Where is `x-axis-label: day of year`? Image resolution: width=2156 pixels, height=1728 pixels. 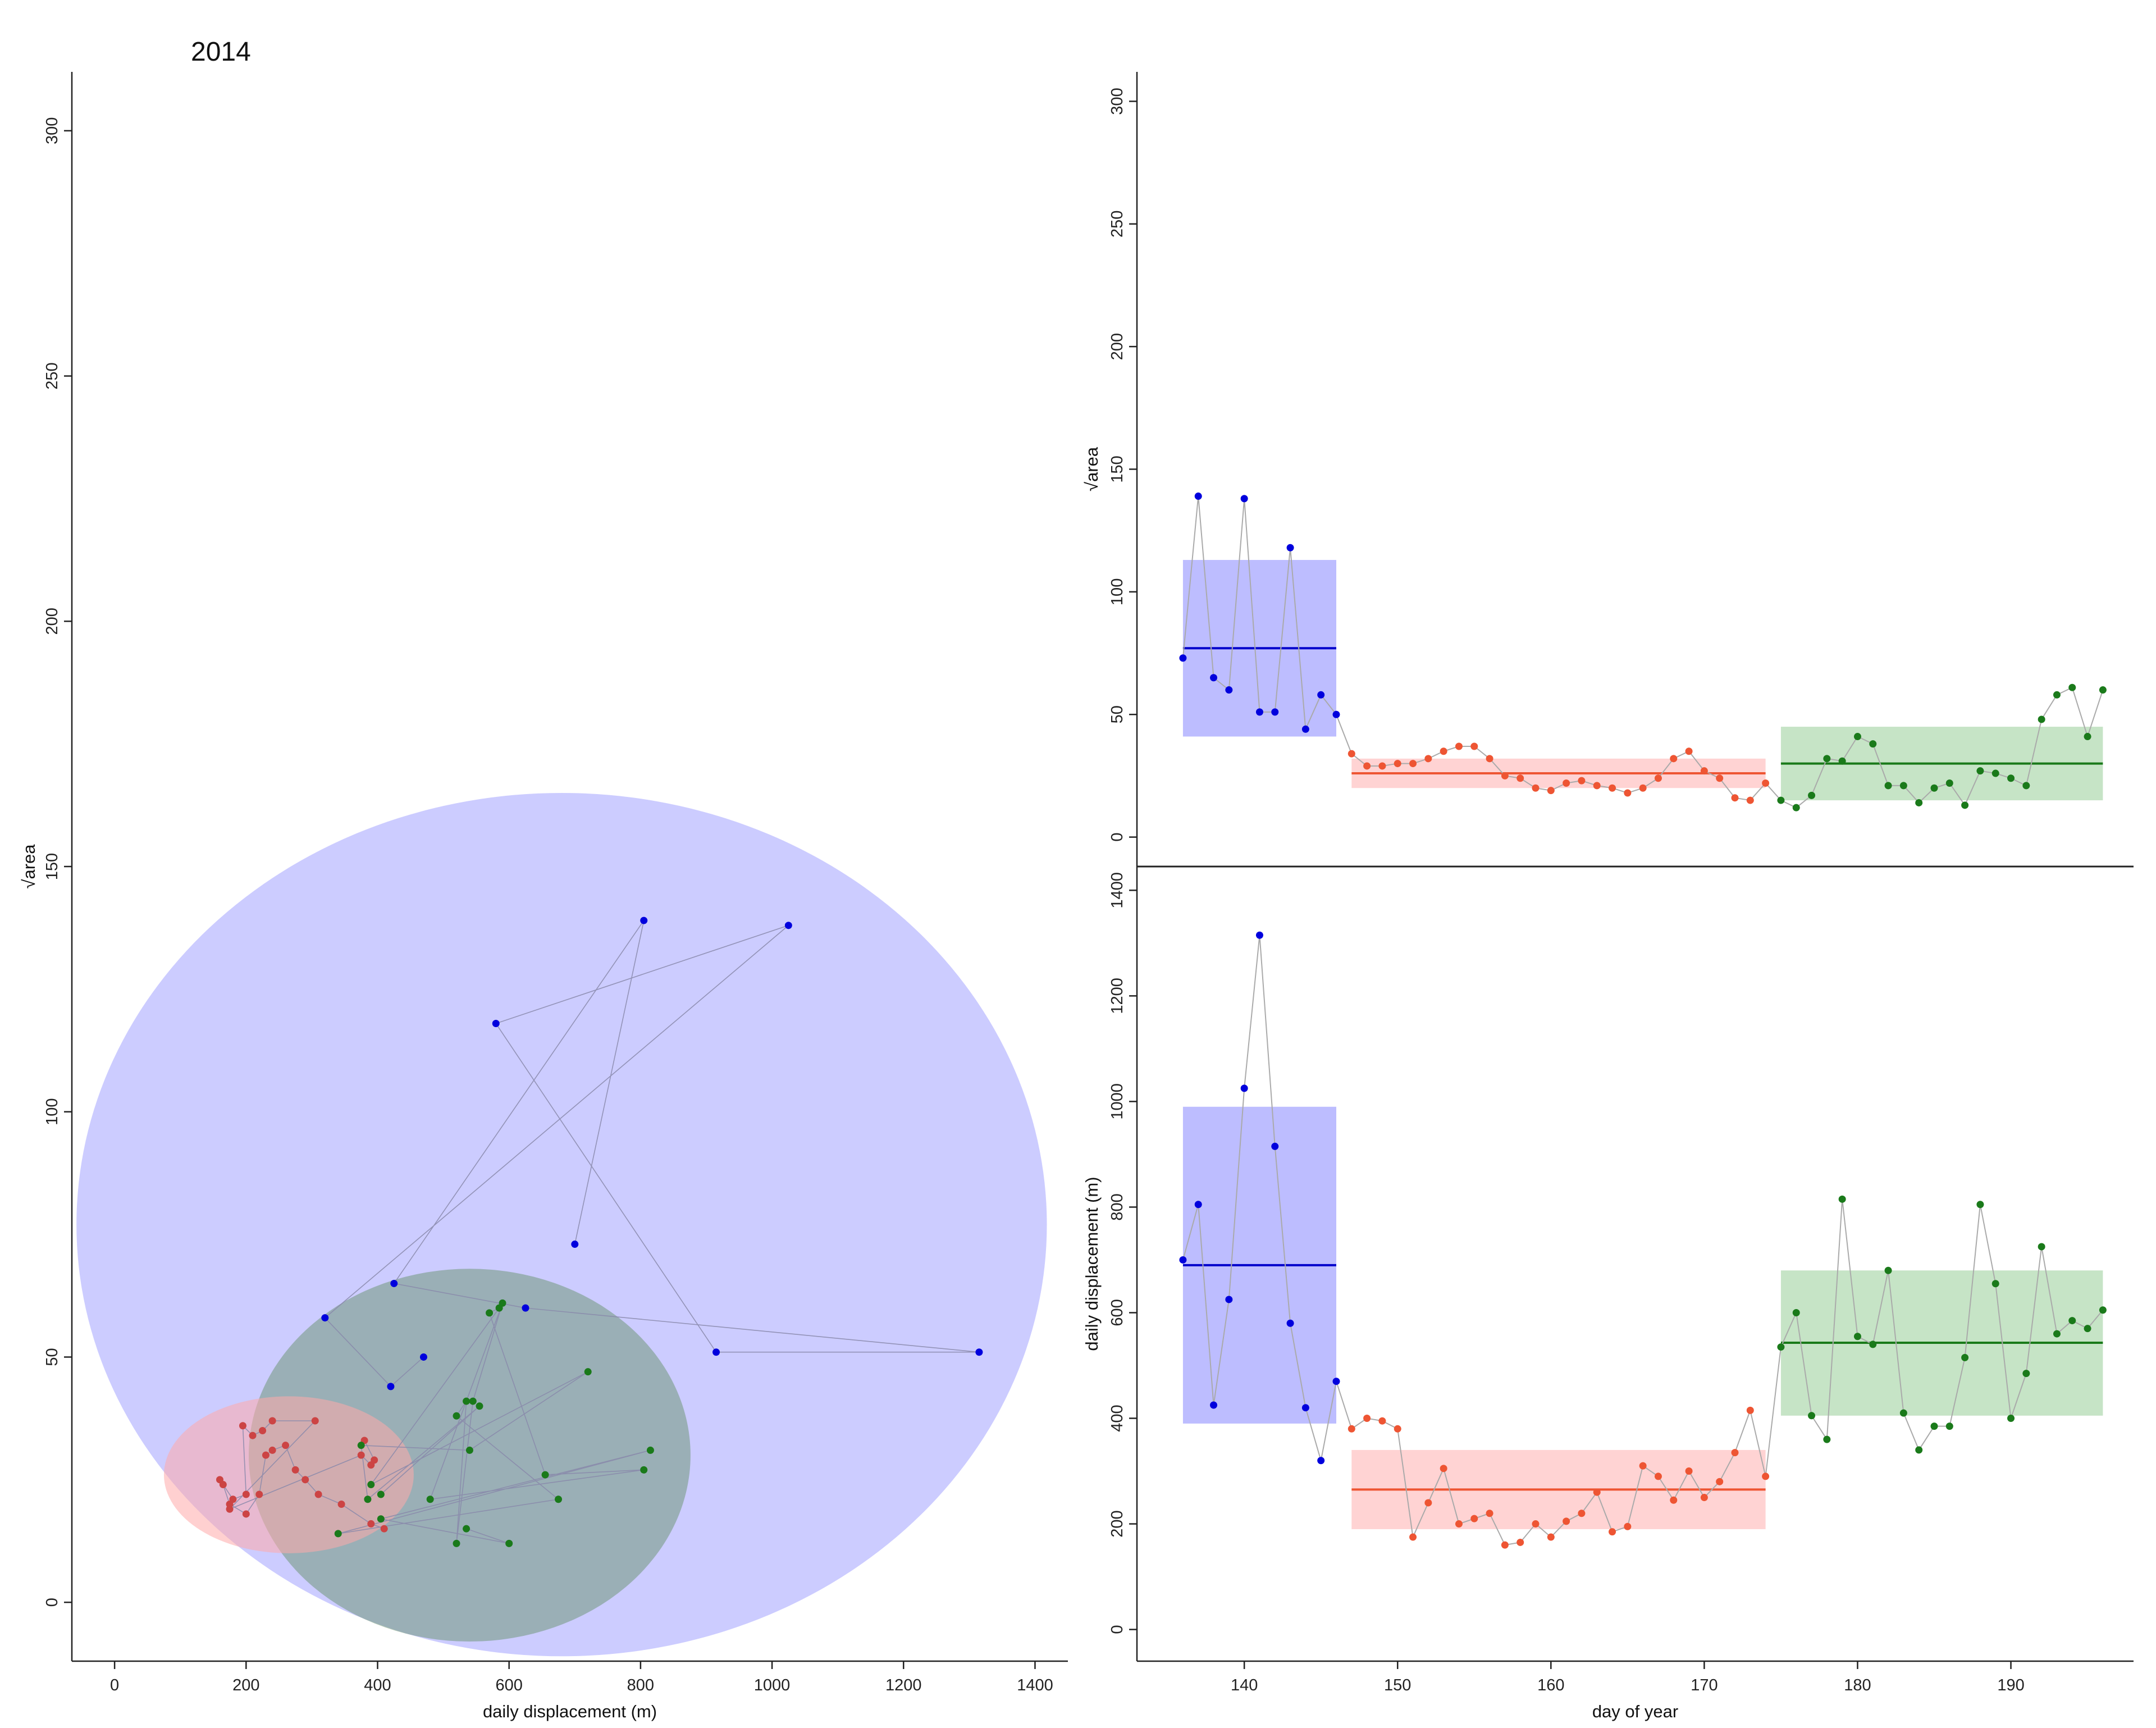 x-axis-label: day of year is located at coordinates (1635, 1711).